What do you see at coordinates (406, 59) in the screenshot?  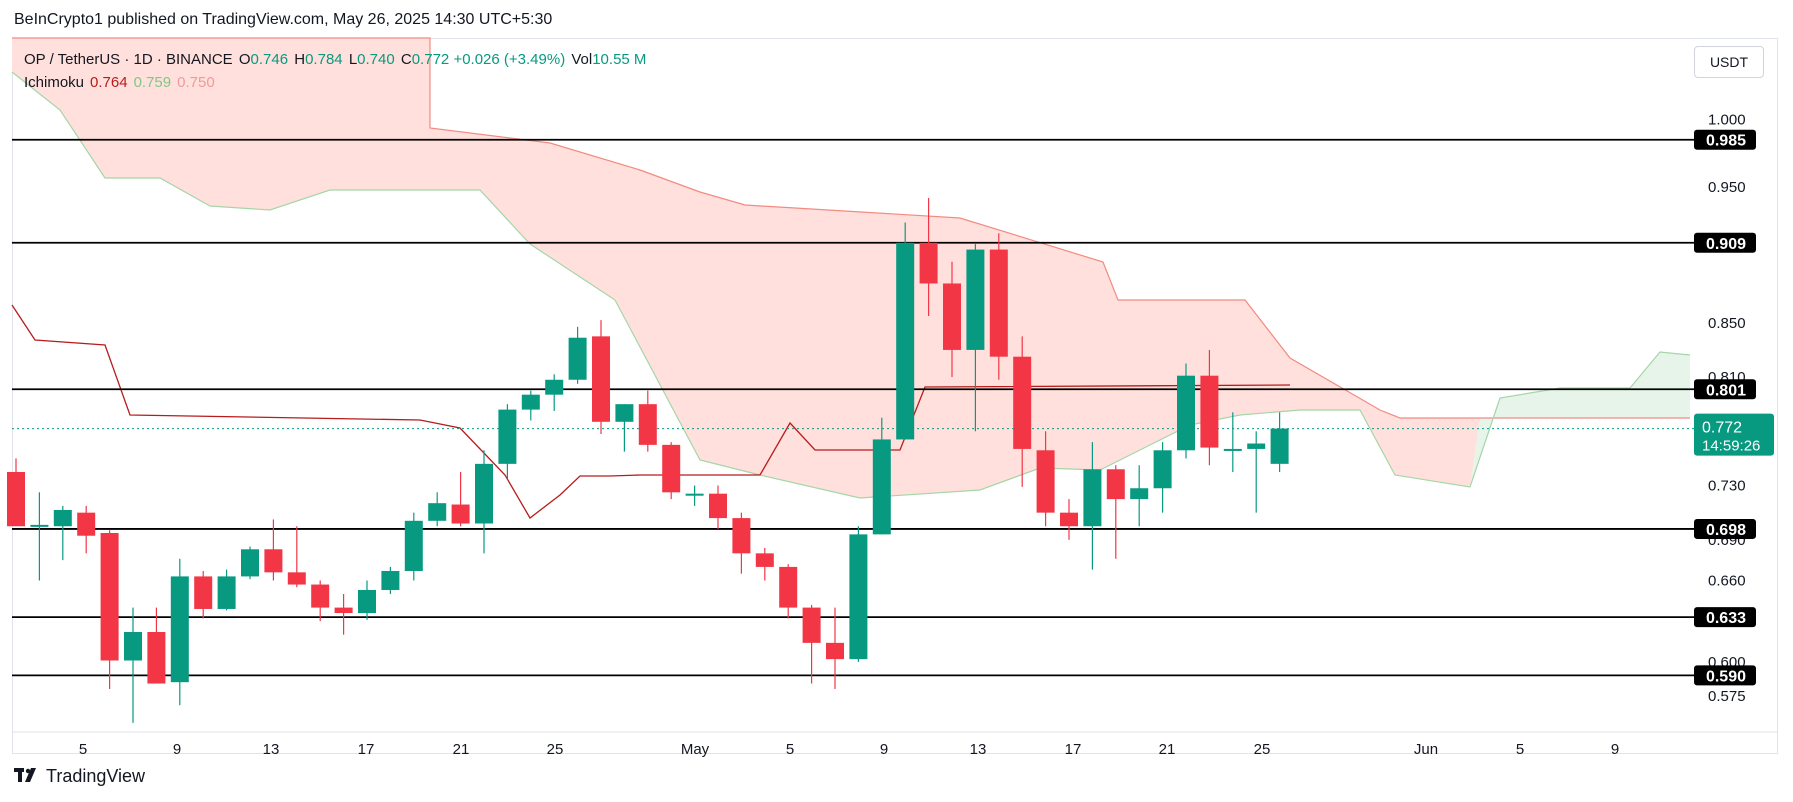 I see `close-label: C` at bounding box center [406, 59].